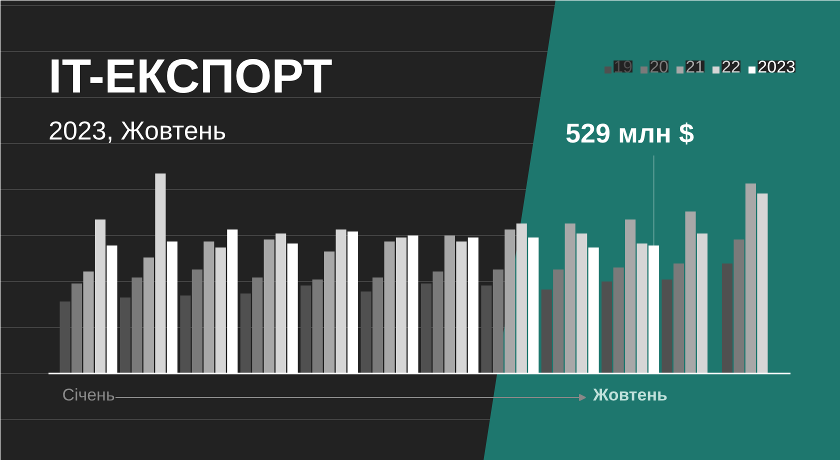 The image size is (840, 460). Describe the element at coordinates (630, 133) in the screenshot. I see `text: 529 млн $` at that location.